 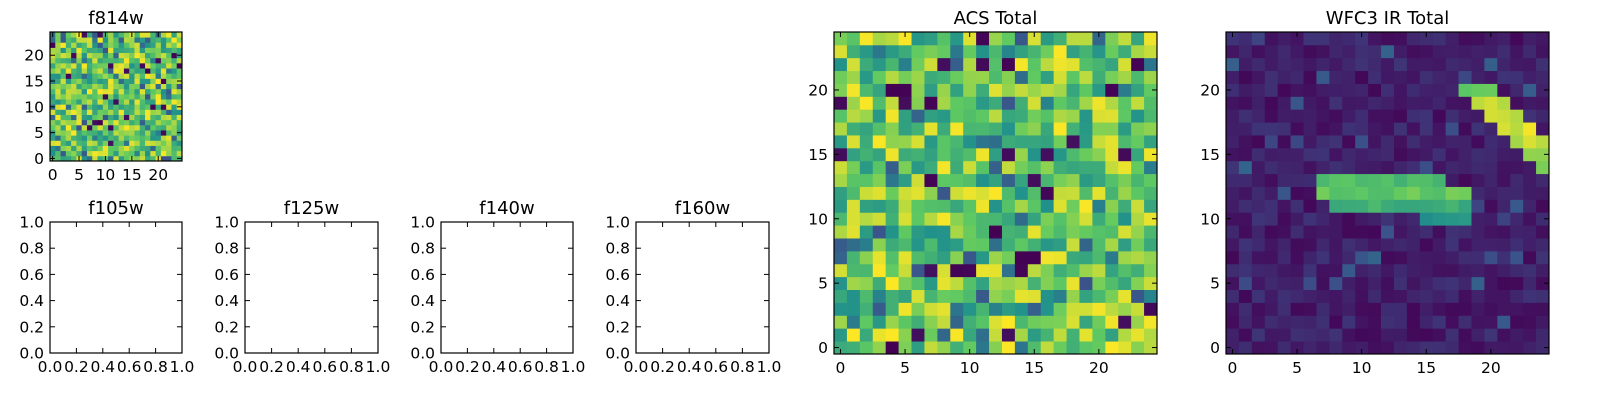 I want to click on y-tick-label: 15, so click(x=818, y=155).